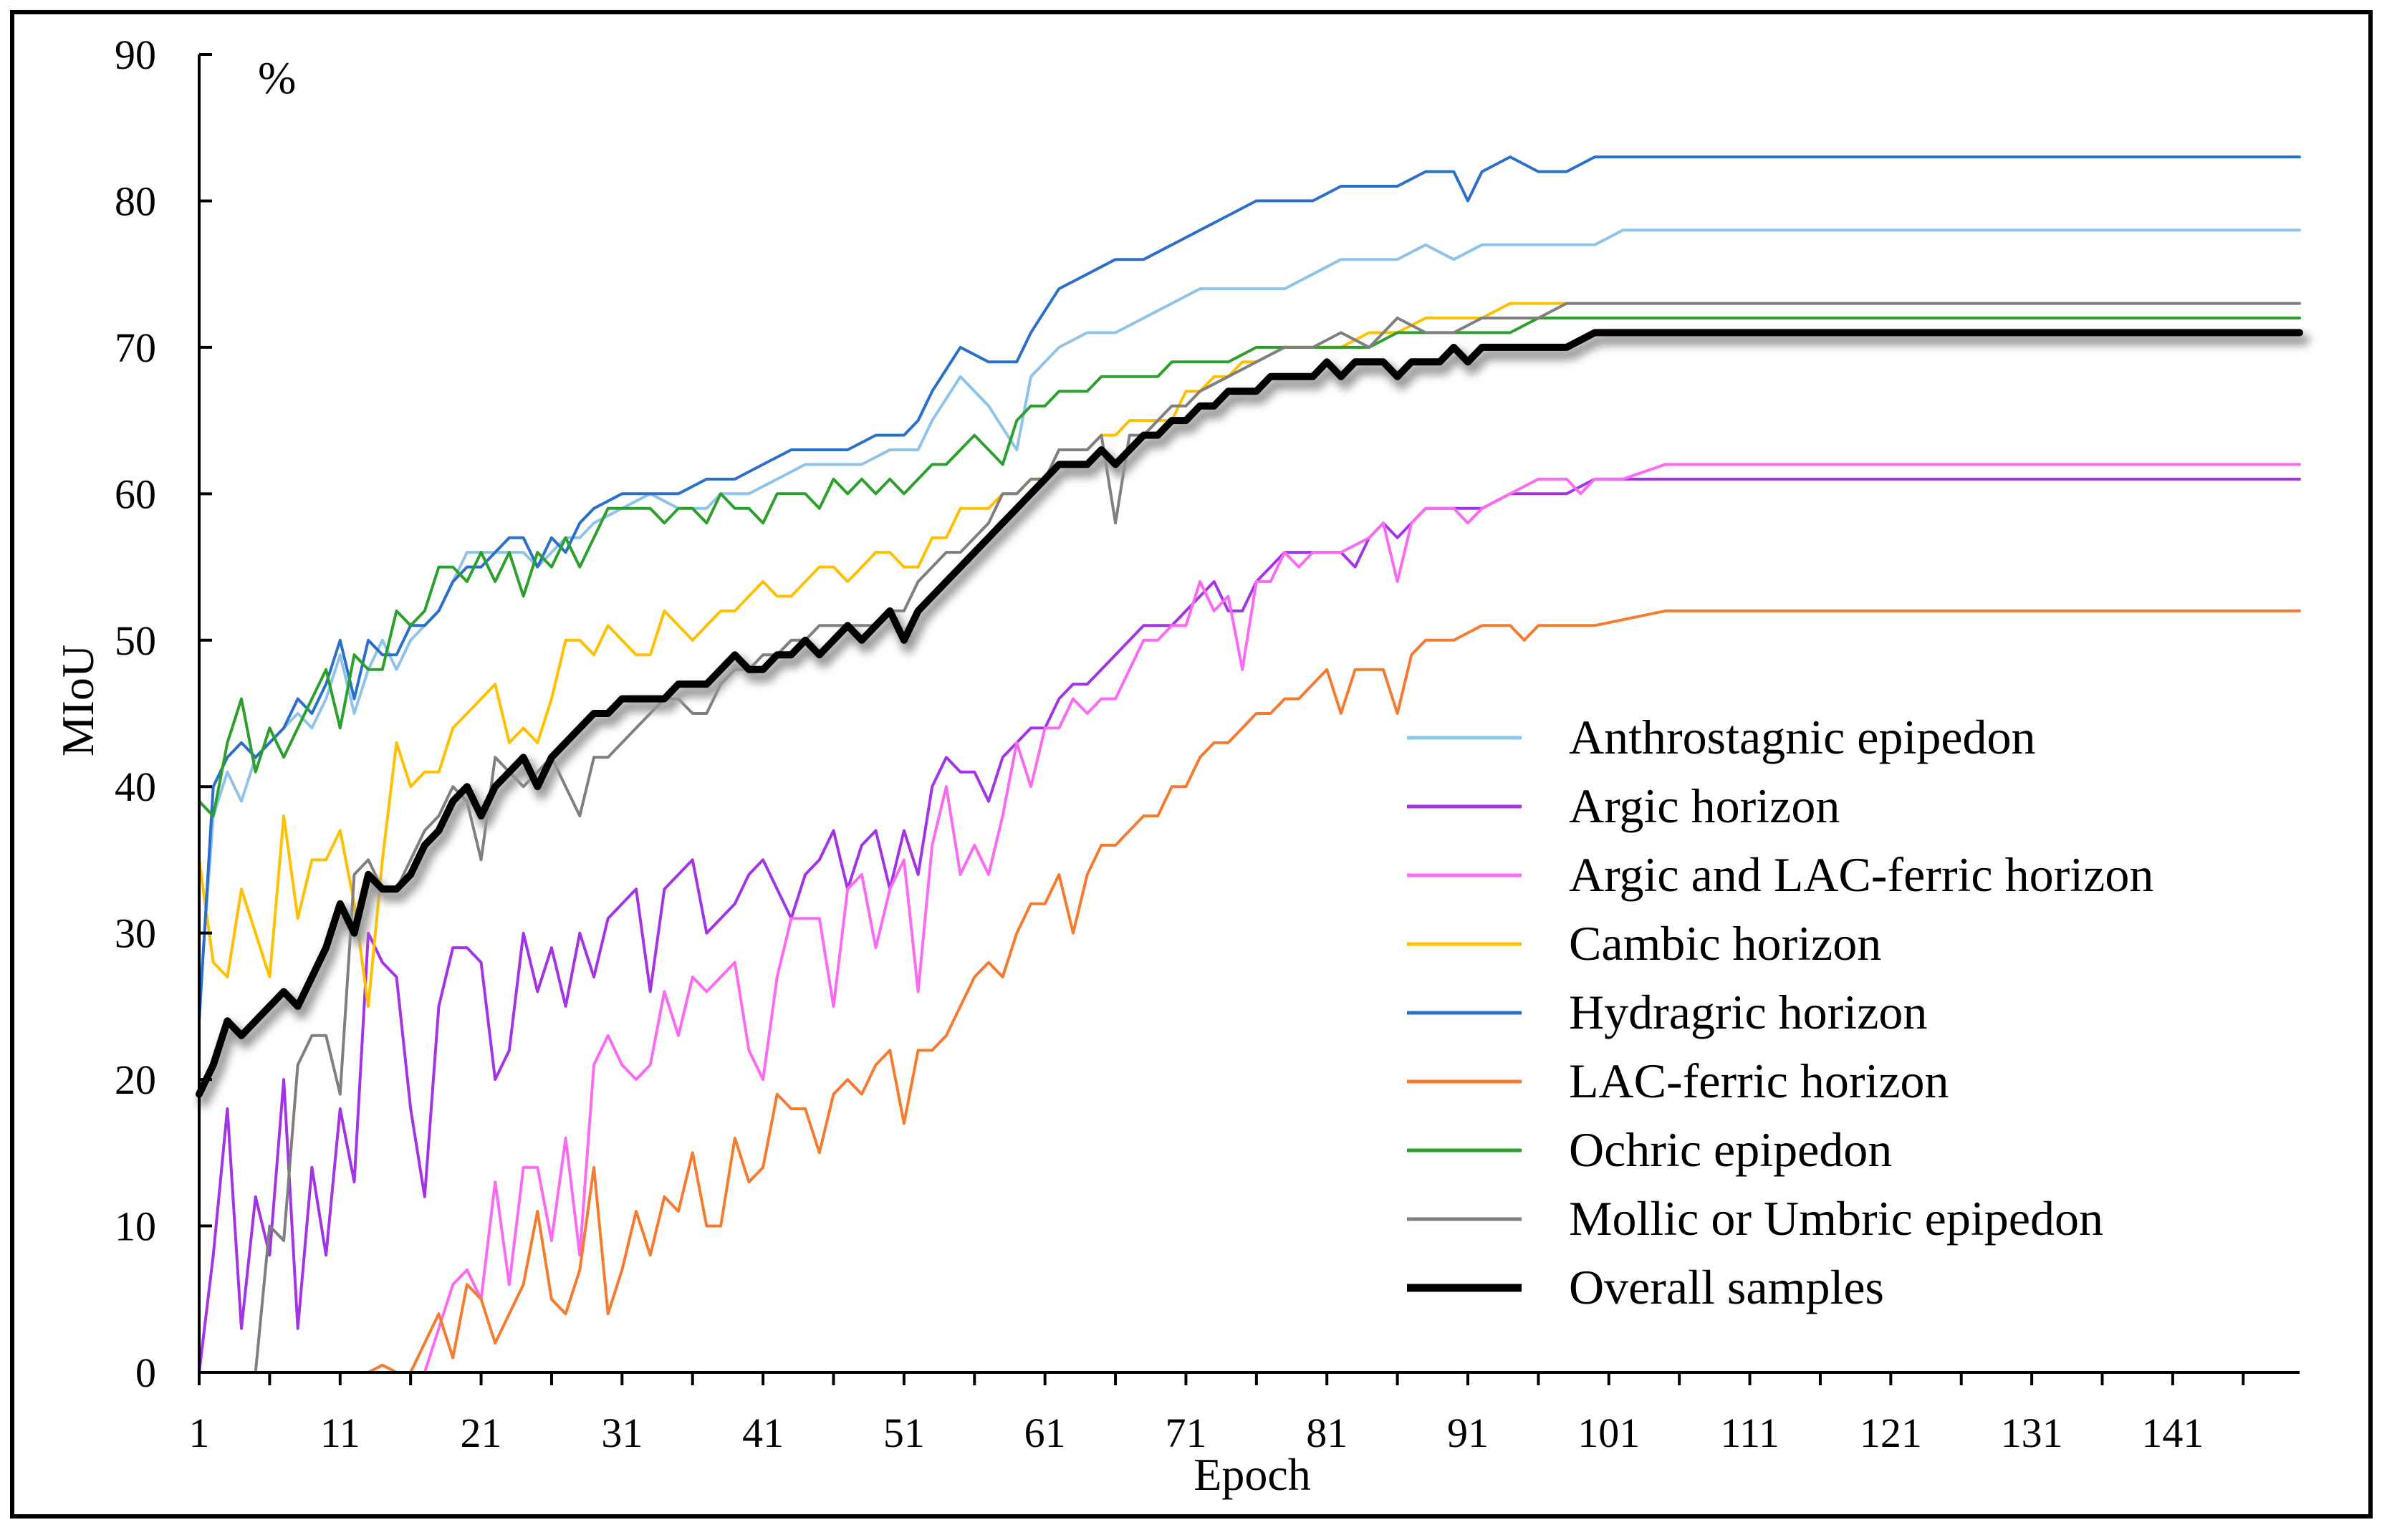 This screenshot has height=1540, width=2392. What do you see at coordinates (136, 347) in the screenshot?
I see `y-tick-label: 70` at bounding box center [136, 347].